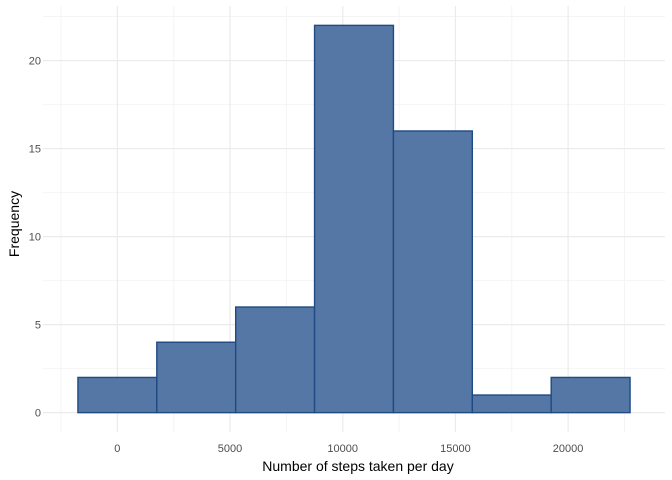  What do you see at coordinates (35, 62) in the screenshot?
I see `y-tick-label: 20` at bounding box center [35, 62].